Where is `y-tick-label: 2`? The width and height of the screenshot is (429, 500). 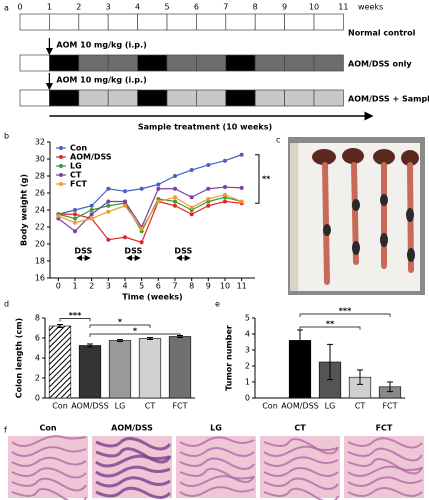 y-tick-label: 2 is located at coordinates (37, 378).